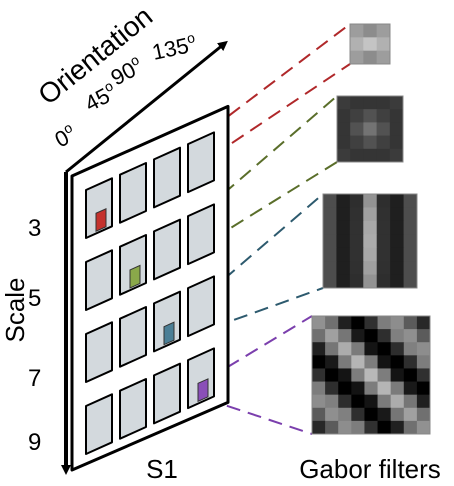  I want to click on orientation-tick-0: 0o, so click(65, 135).